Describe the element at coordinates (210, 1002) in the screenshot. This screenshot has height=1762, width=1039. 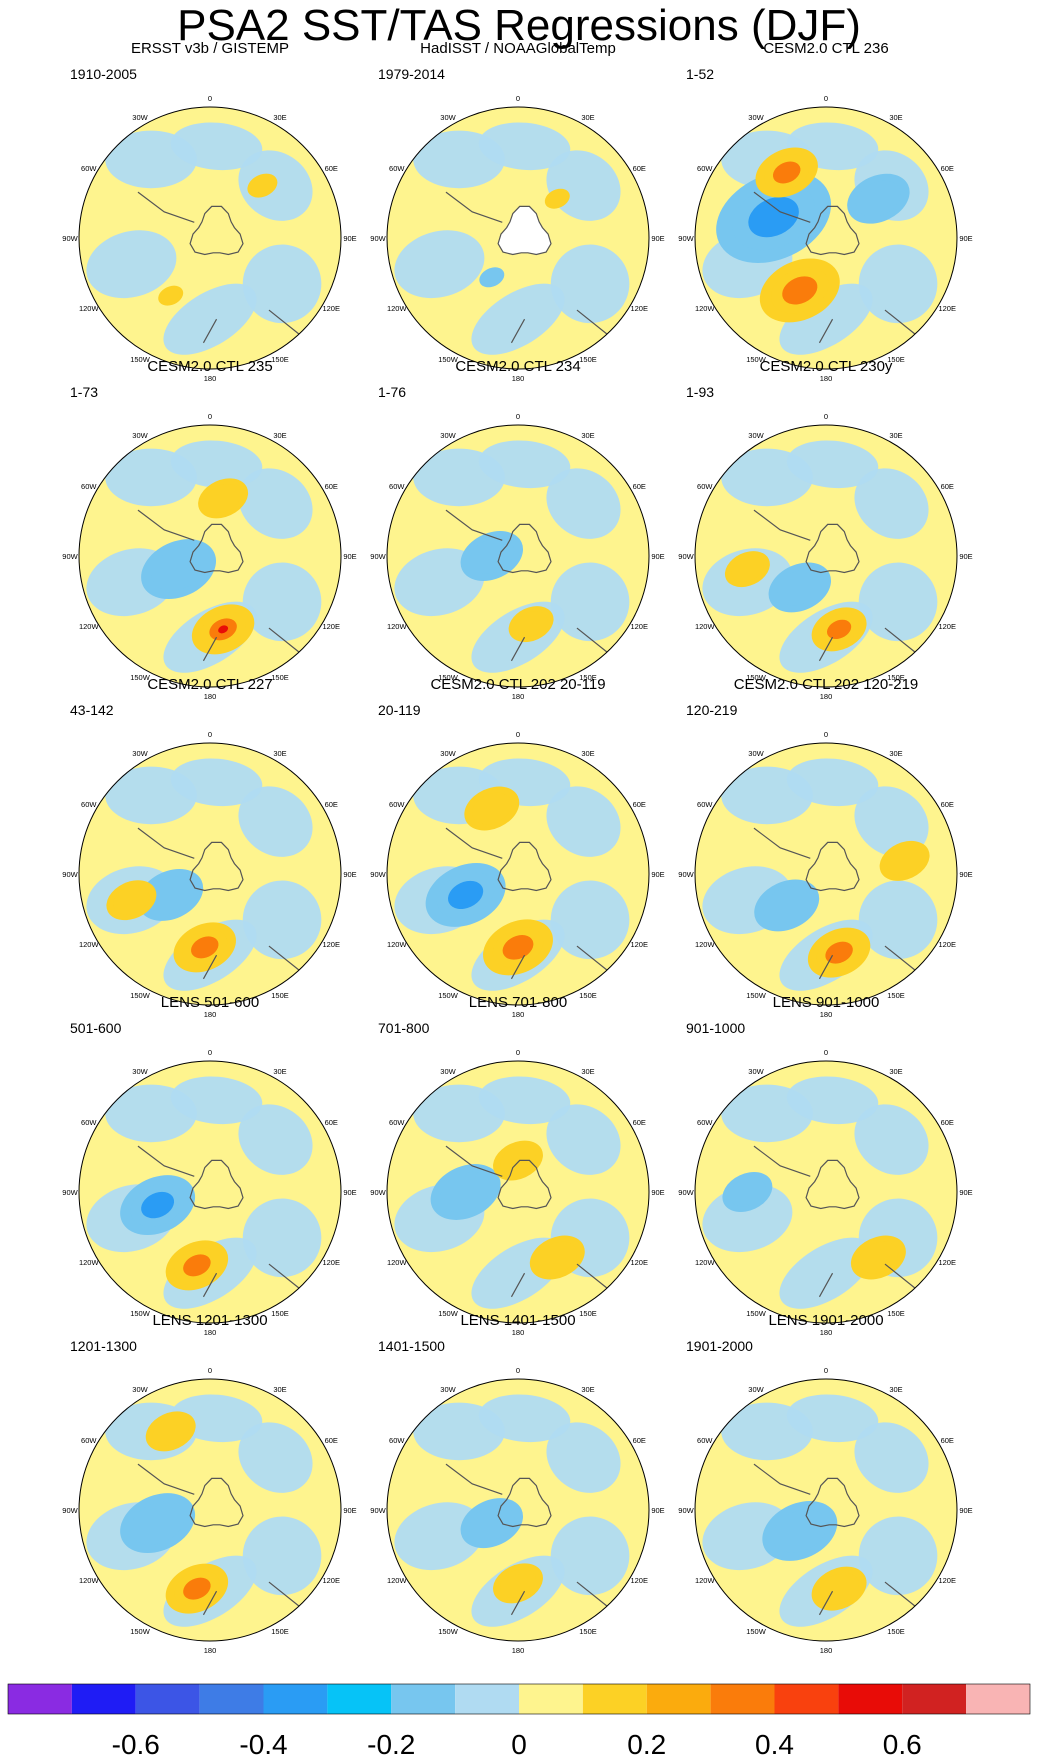
I see `panel-title: LENS 501-600` at that location.